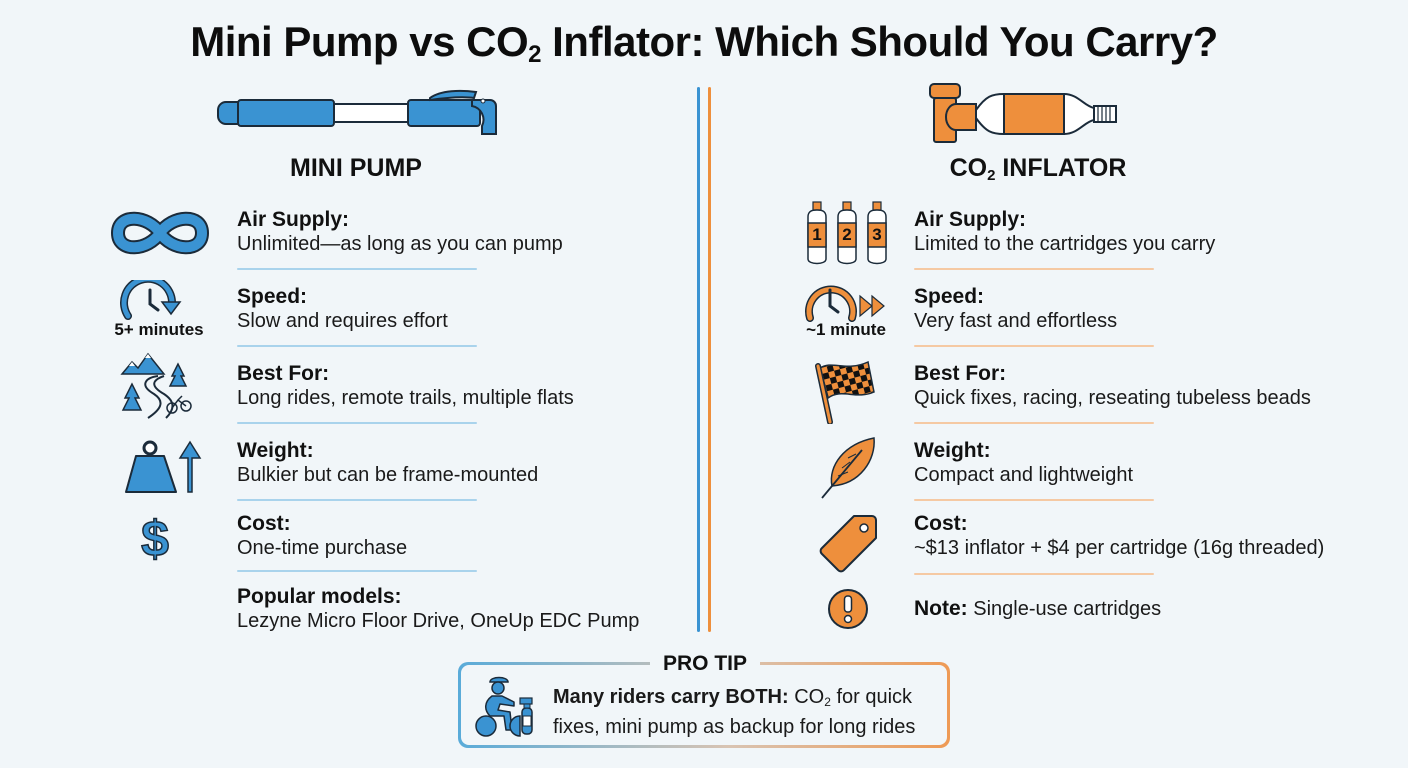 The image size is (1408, 768). What do you see at coordinates (322, 535) in the screenshot?
I see `mini-pump-cost: Cost: One-time purchase` at bounding box center [322, 535].